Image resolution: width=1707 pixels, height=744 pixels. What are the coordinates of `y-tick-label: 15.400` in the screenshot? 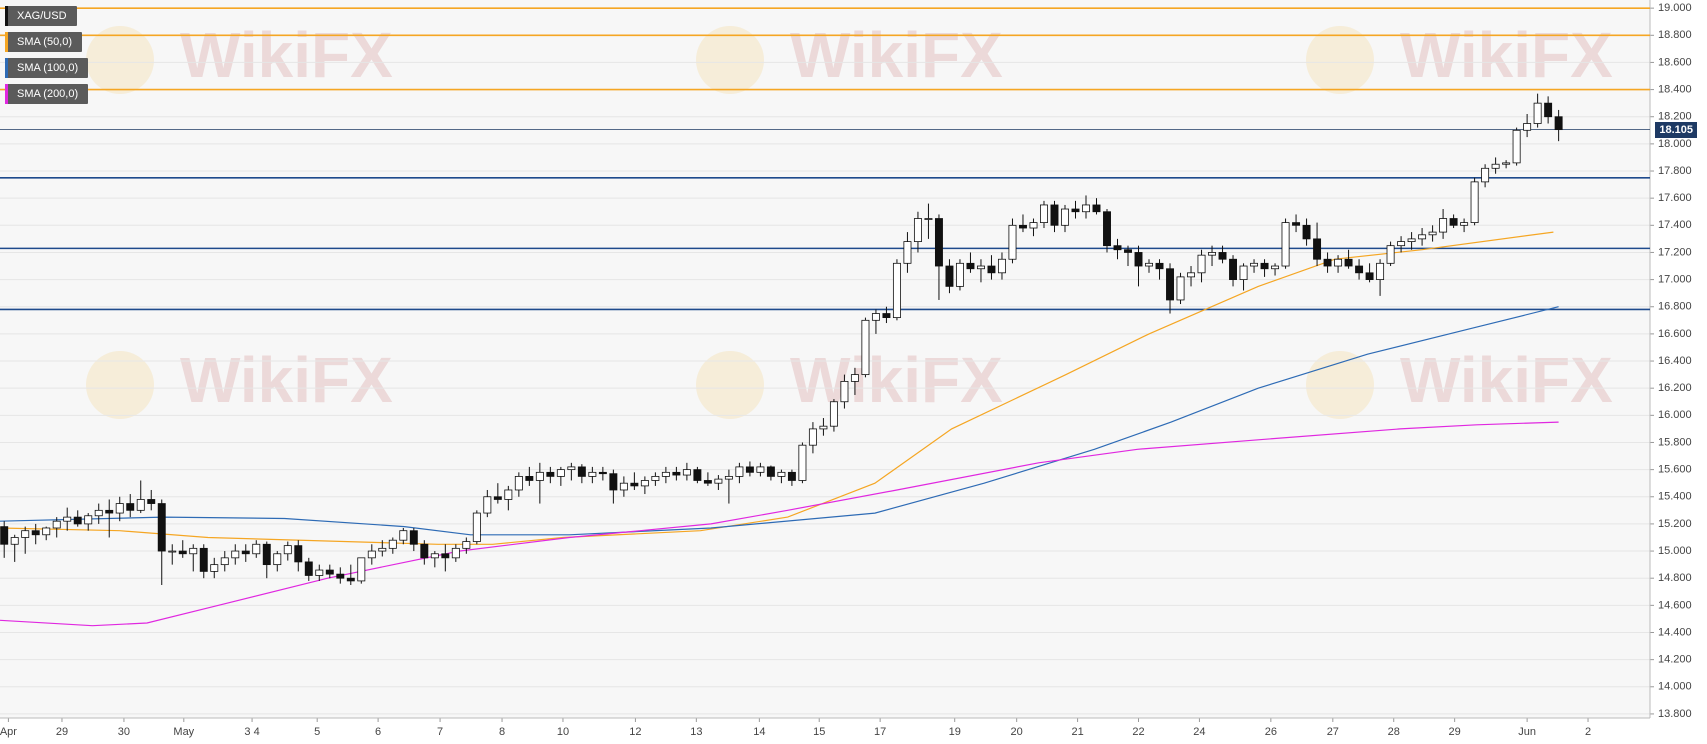 It's located at (1675, 497).